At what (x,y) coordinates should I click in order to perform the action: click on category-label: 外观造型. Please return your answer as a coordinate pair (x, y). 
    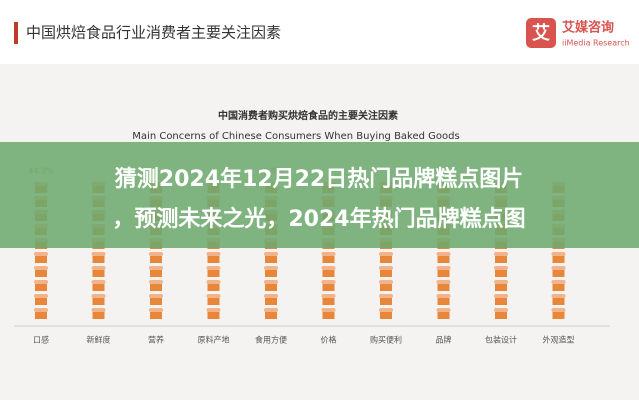
    Looking at the image, I should click on (559, 340).